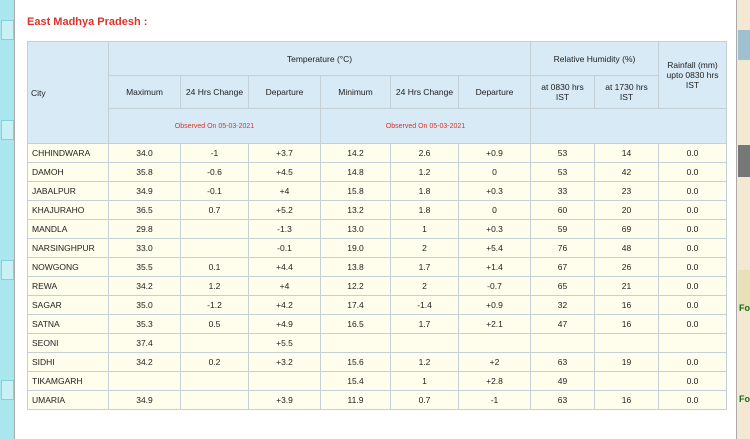 The image size is (750, 439). I want to click on value-cell: 60, so click(562, 210).